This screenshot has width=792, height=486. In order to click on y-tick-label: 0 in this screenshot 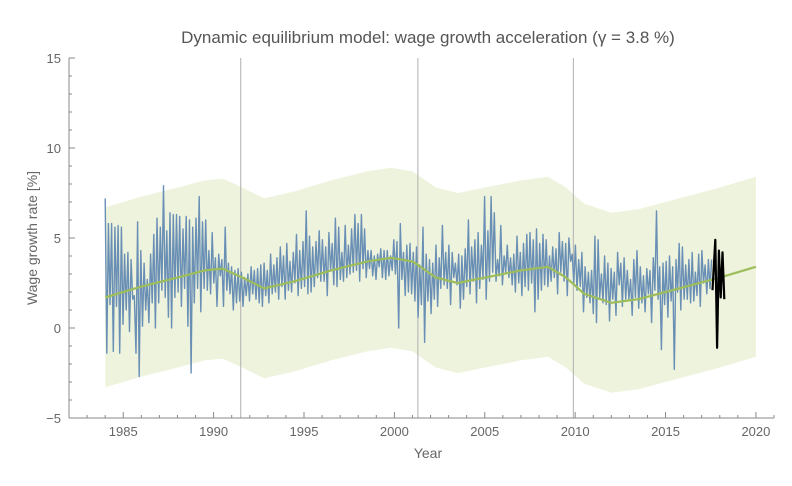, I will do `click(57, 328)`.